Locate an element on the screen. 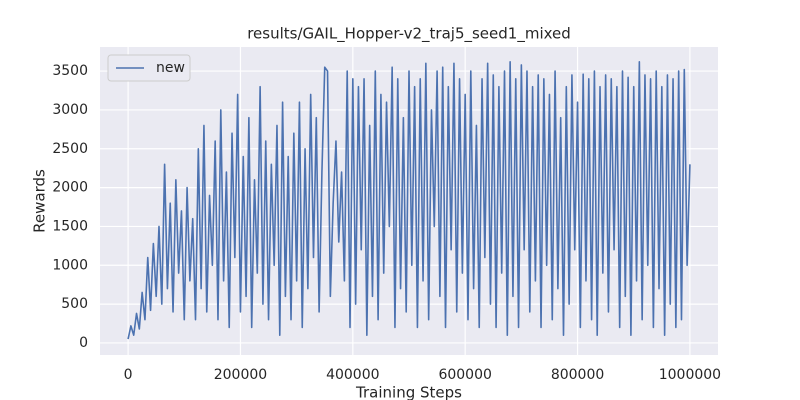 The image size is (800, 400). y-axis-label: Rewards is located at coordinates (40, 201).